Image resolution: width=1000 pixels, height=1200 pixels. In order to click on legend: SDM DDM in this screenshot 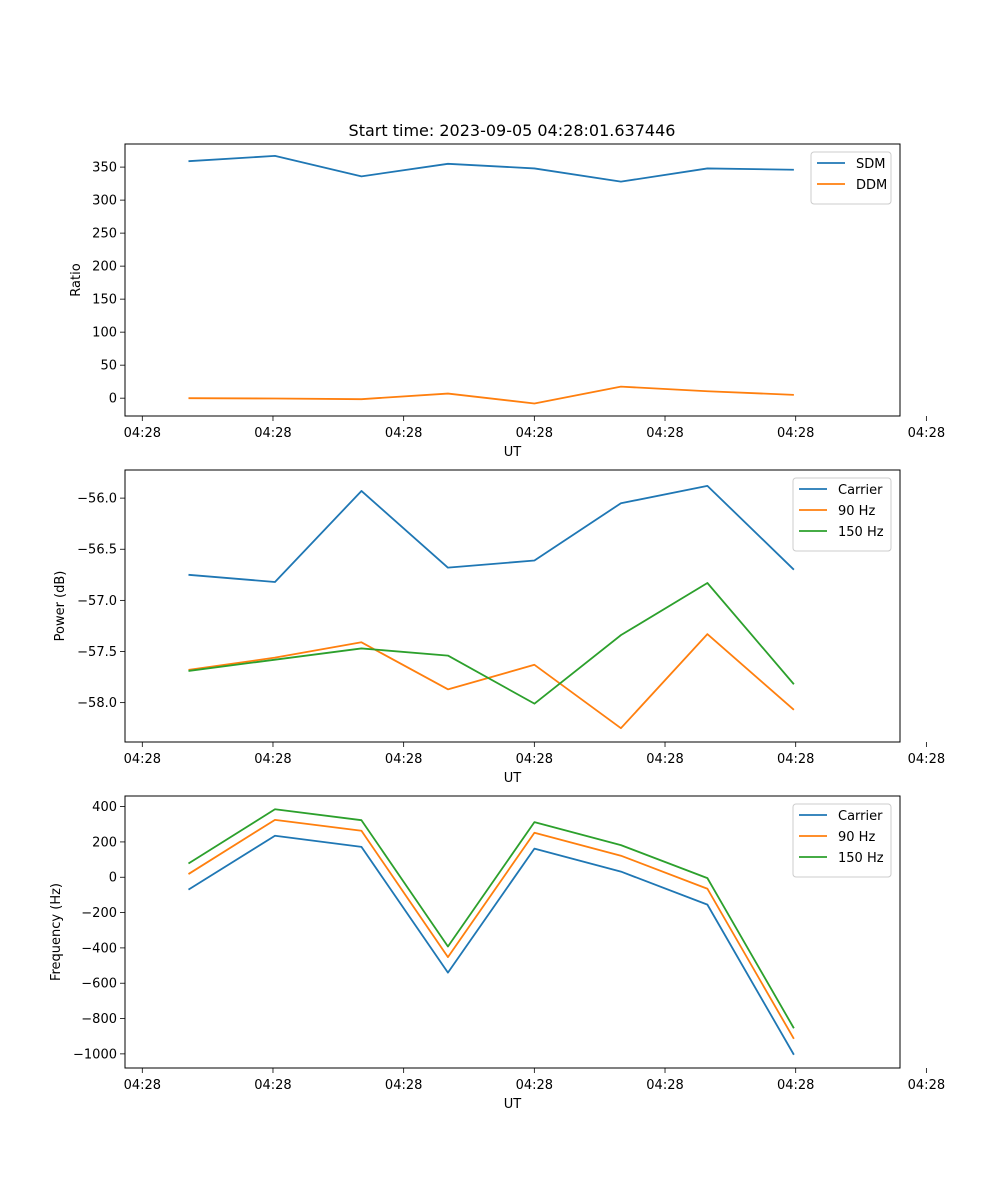, I will do `click(851, 178)`.